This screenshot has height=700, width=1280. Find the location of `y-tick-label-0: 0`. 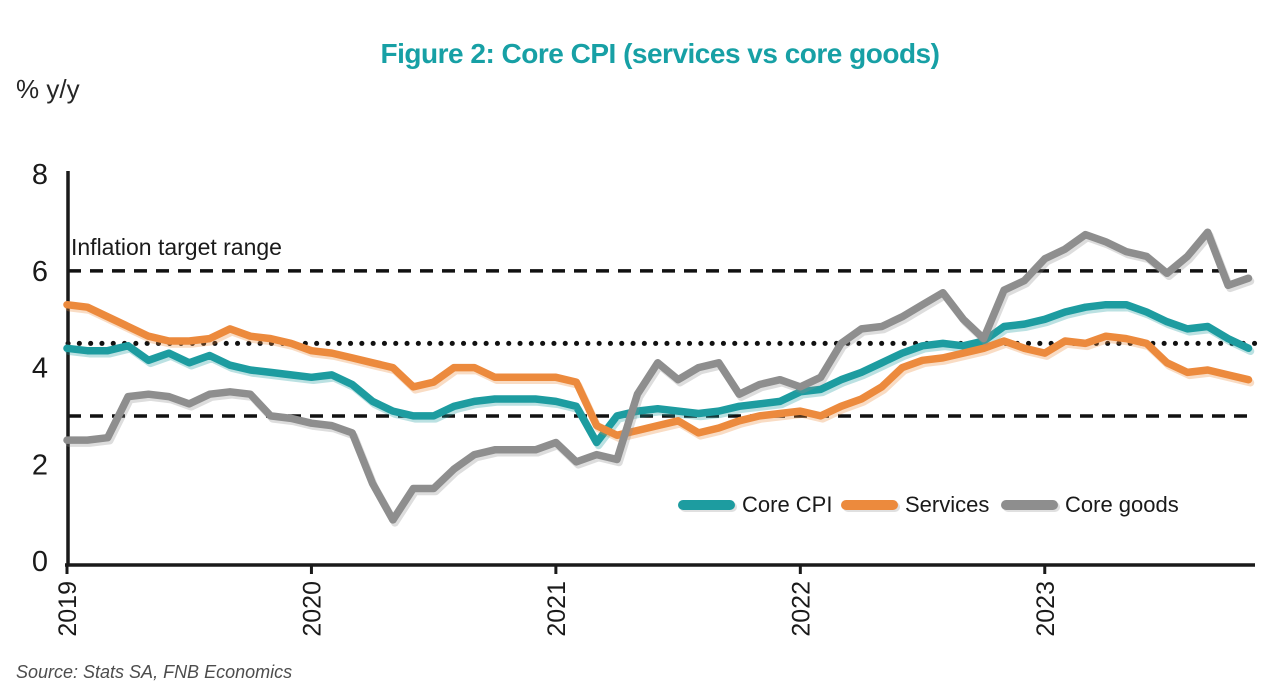

y-tick-label-0: 0 is located at coordinates (40, 562).